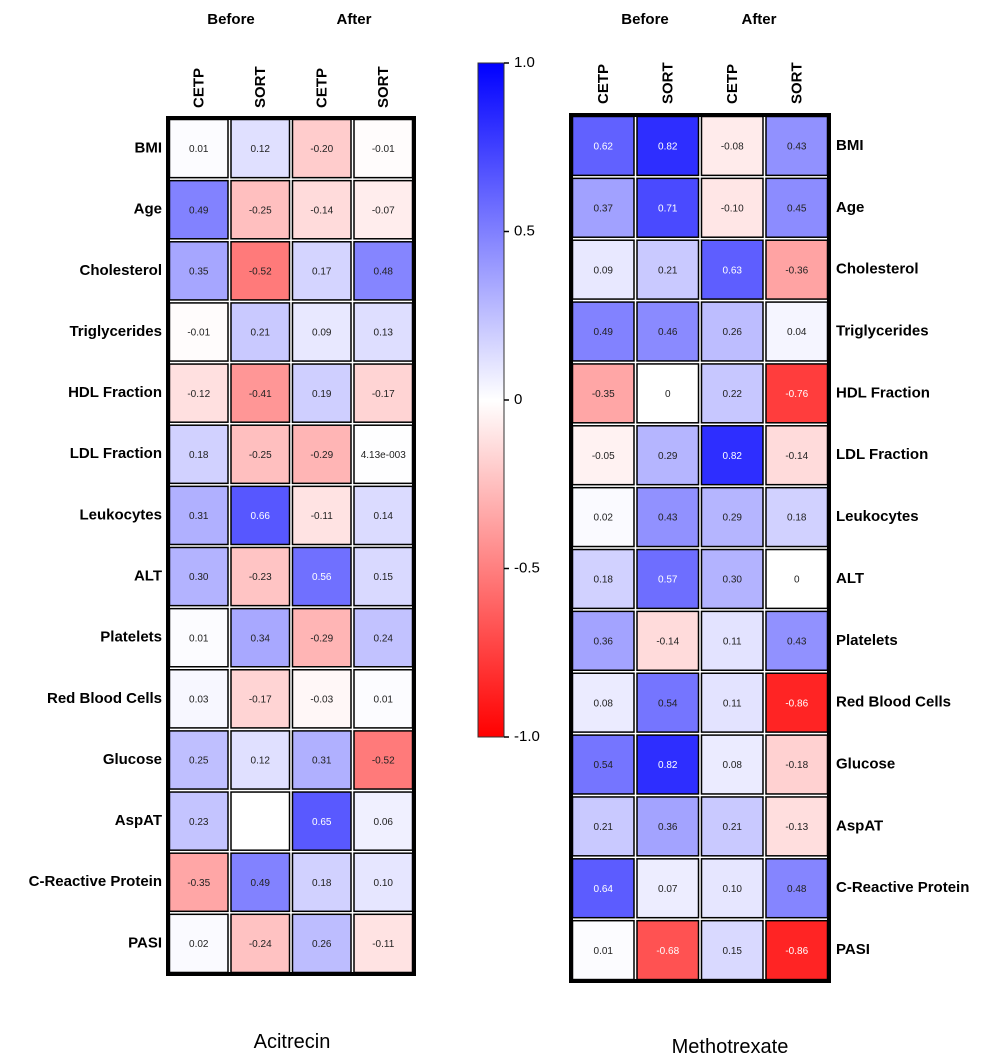  Describe the element at coordinates (383, 455) in the screenshot. I see `cell-value-label: 4.13e-003` at that location.